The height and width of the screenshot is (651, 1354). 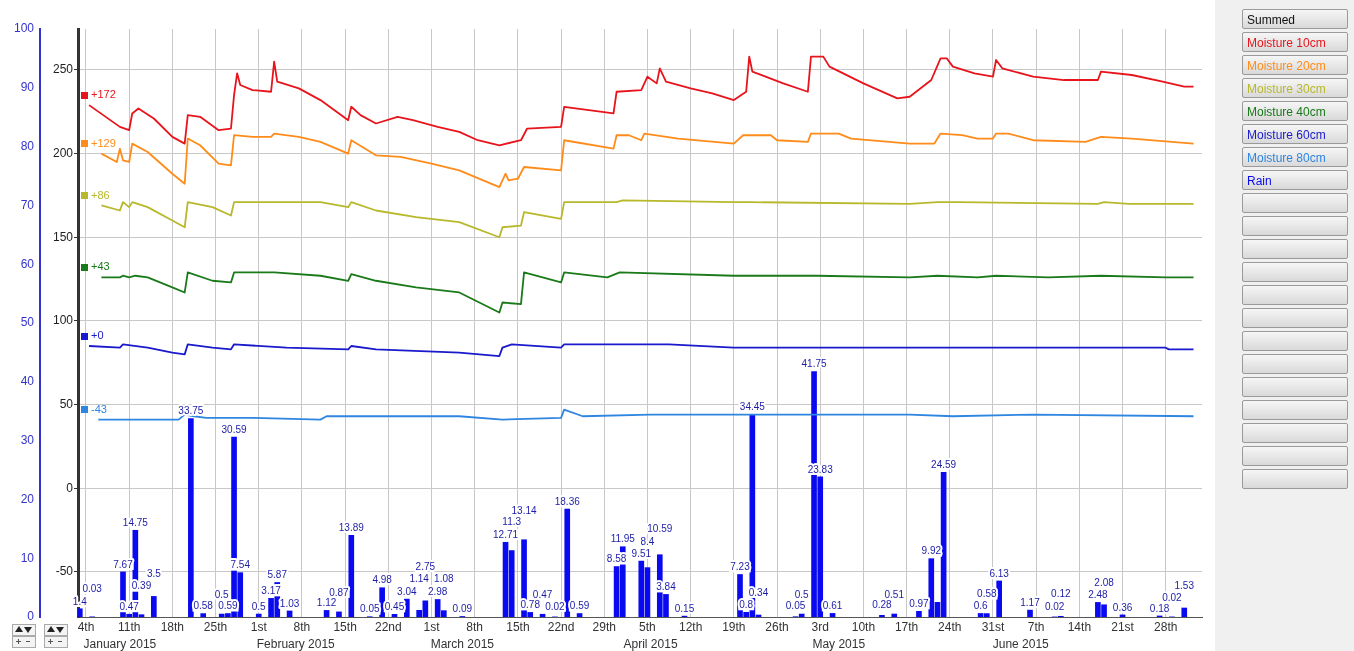 What do you see at coordinates (1122, 607) in the screenshot?
I see `data-label: 0.36` at bounding box center [1122, 607].